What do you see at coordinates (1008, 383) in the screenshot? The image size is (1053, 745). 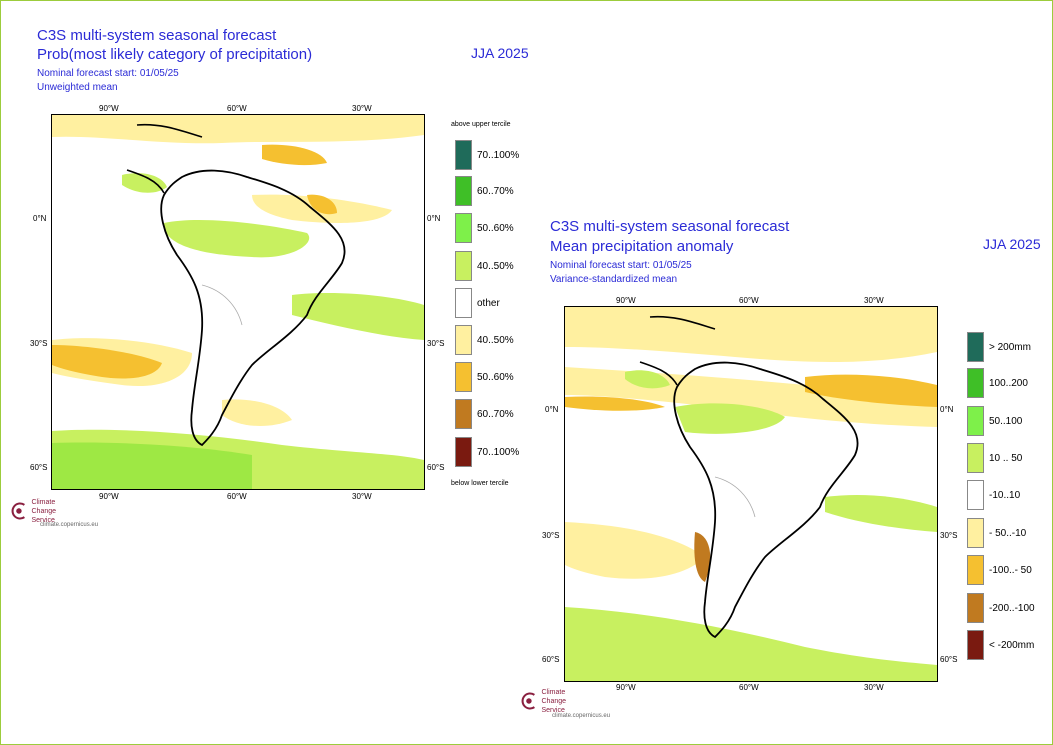 I see `right-legend-label: 100..200` at bounding box center [1008, 383].